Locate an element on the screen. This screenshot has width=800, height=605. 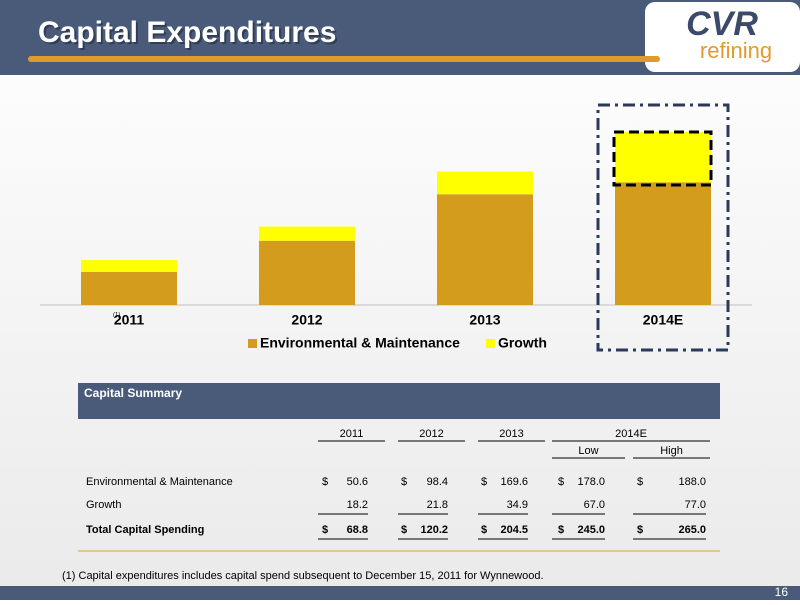
column-header: 2011 is located at coordinates (352, 434).